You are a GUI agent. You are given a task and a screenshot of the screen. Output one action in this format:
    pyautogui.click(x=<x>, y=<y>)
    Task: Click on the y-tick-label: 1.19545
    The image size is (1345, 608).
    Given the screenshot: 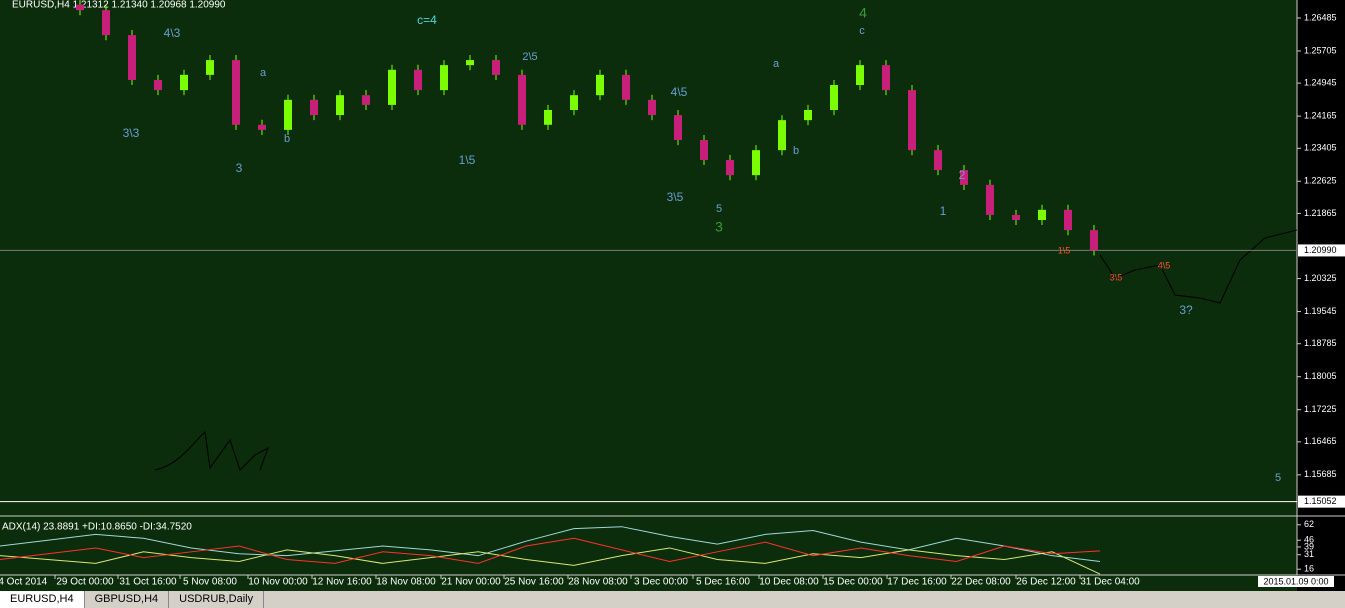 What is the action you would take?
    pyautogui.click(x=1320, y=311)
    